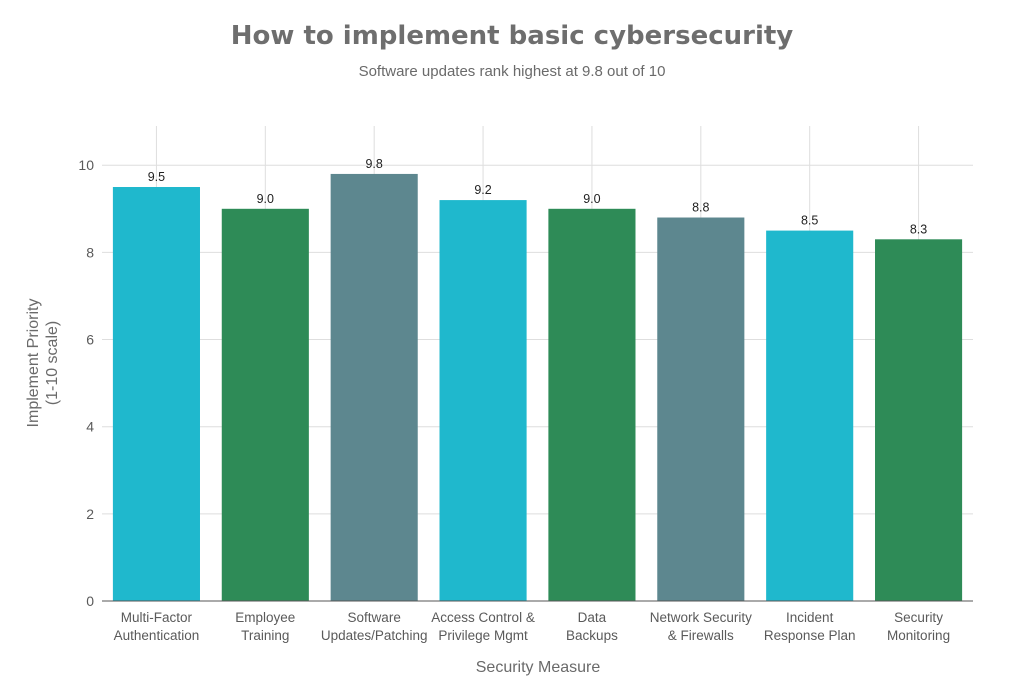 This screenshot has height=683, width=1024. What do you see at coordinates (157, 617) in the screenshot?
I see `x-tick-label: Multi-Factor` at bounding box center [157, 617].